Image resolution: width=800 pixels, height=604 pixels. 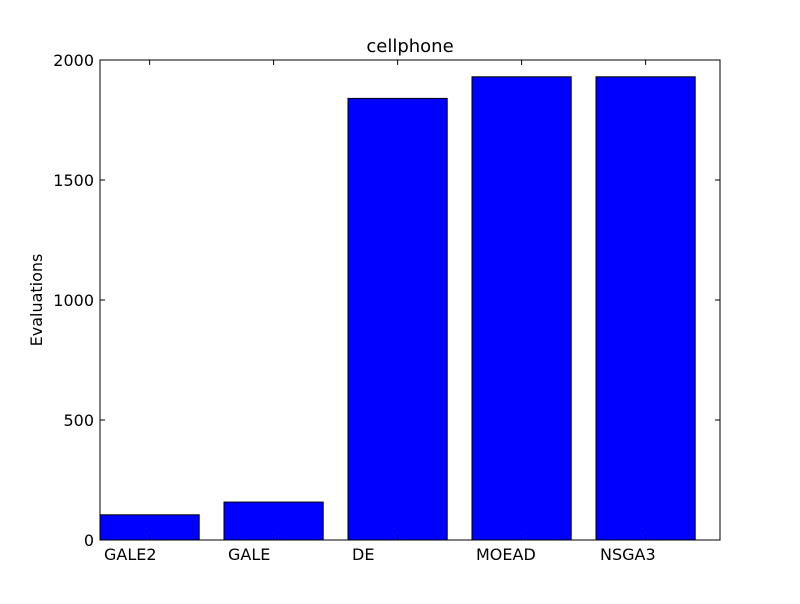 I want to click on bar-gale, so click(x=273, y=521).